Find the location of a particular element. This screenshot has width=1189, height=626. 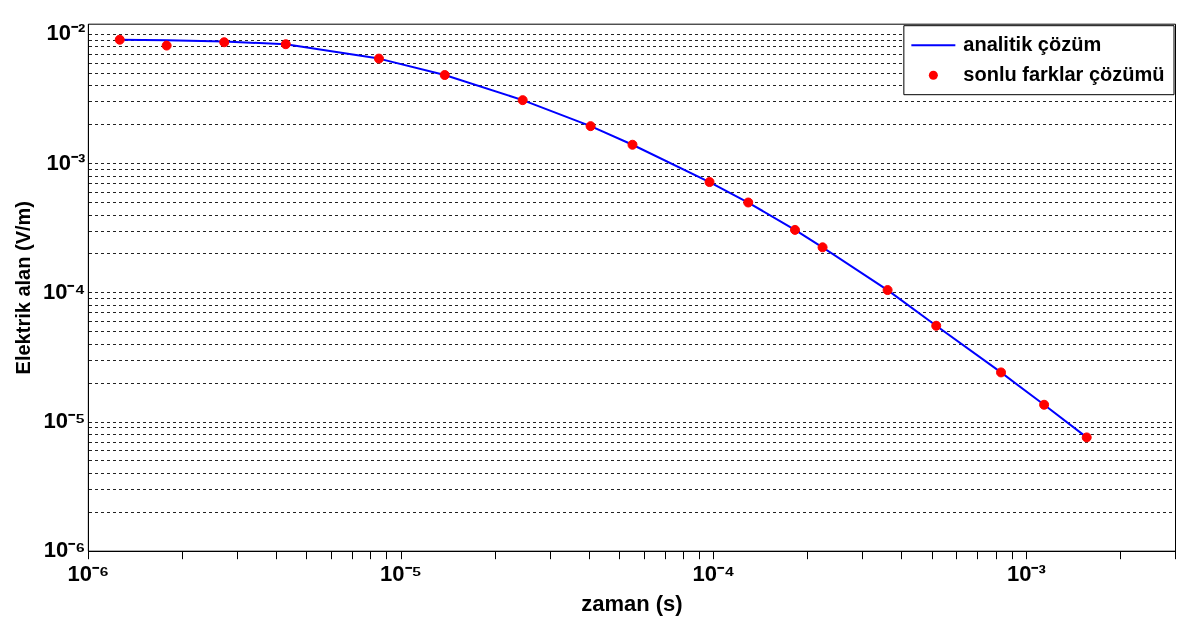

y-tick-label: 10⁻² is located at coordinates (66, 33).